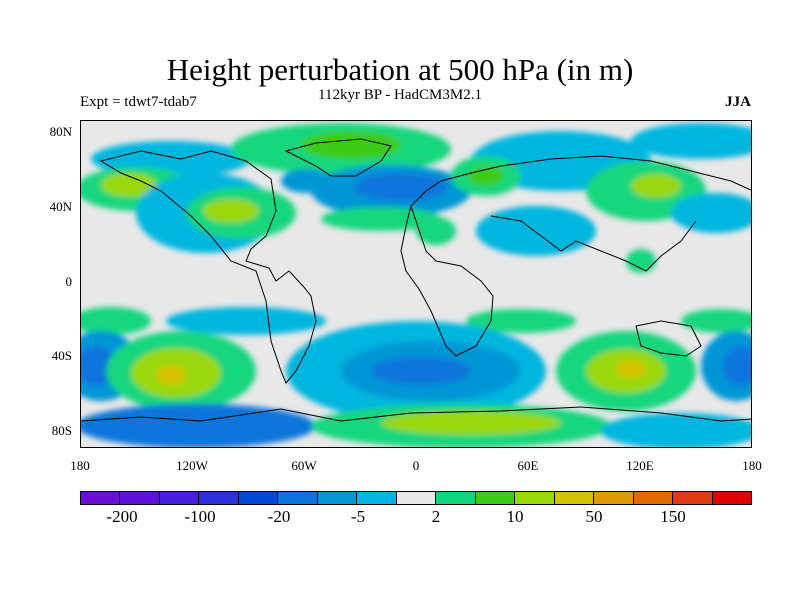  Describe the element at coordinates (515, 516) in the screenshot. I see `colorbar-label-10: 10` at that location.